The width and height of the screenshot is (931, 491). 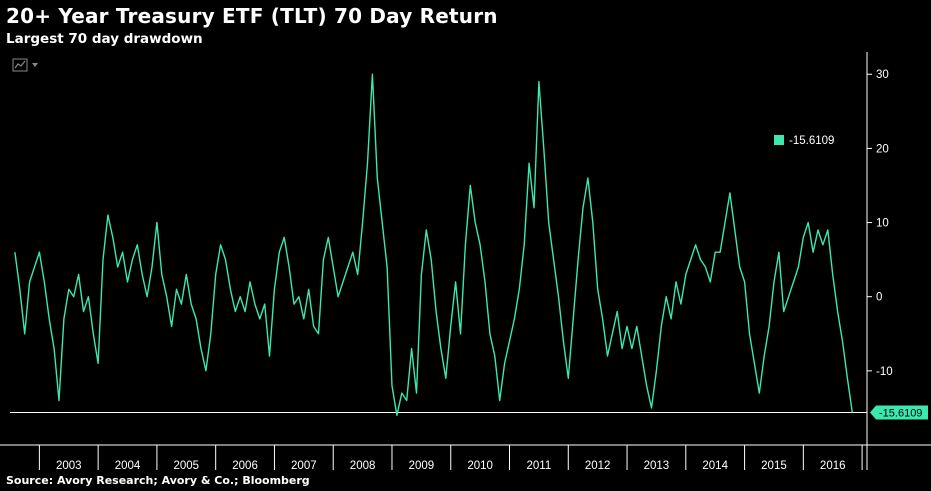 I want to click on chart-type-button, so click(x=27, y=65).